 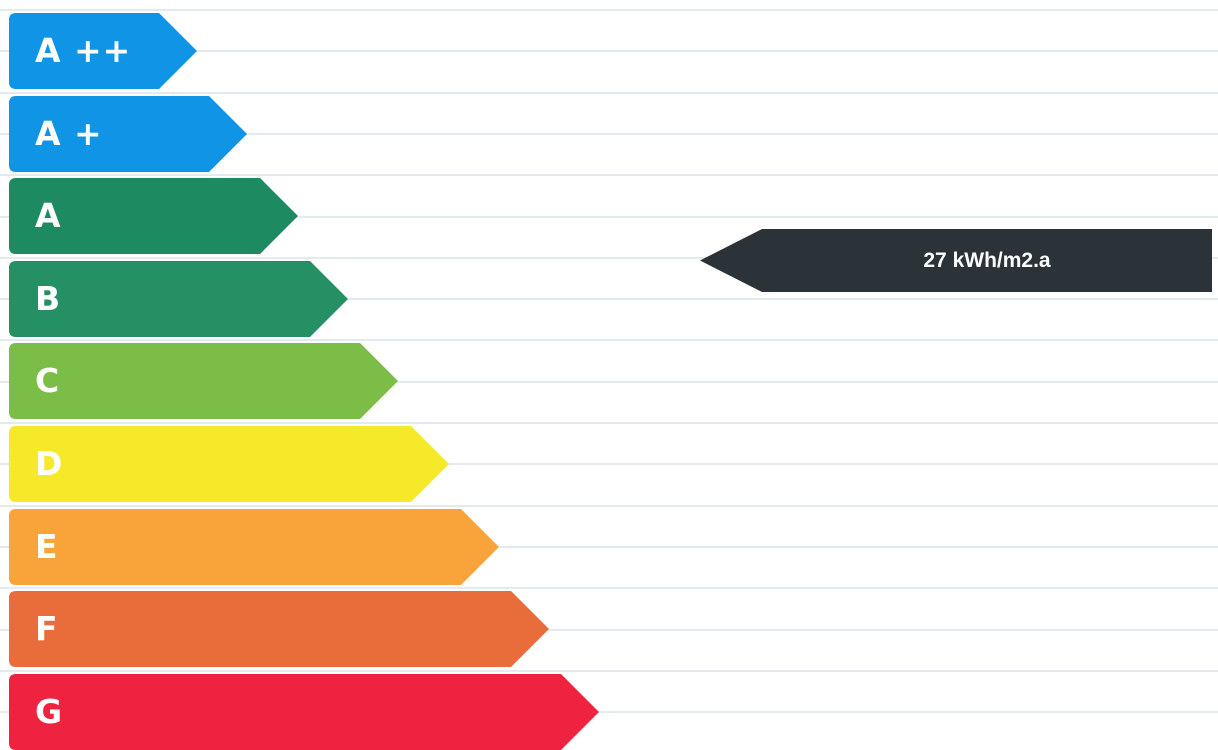 I want to click on energy-value-indicator: 27 kWh/m2.a, so click(x=956, y=260).